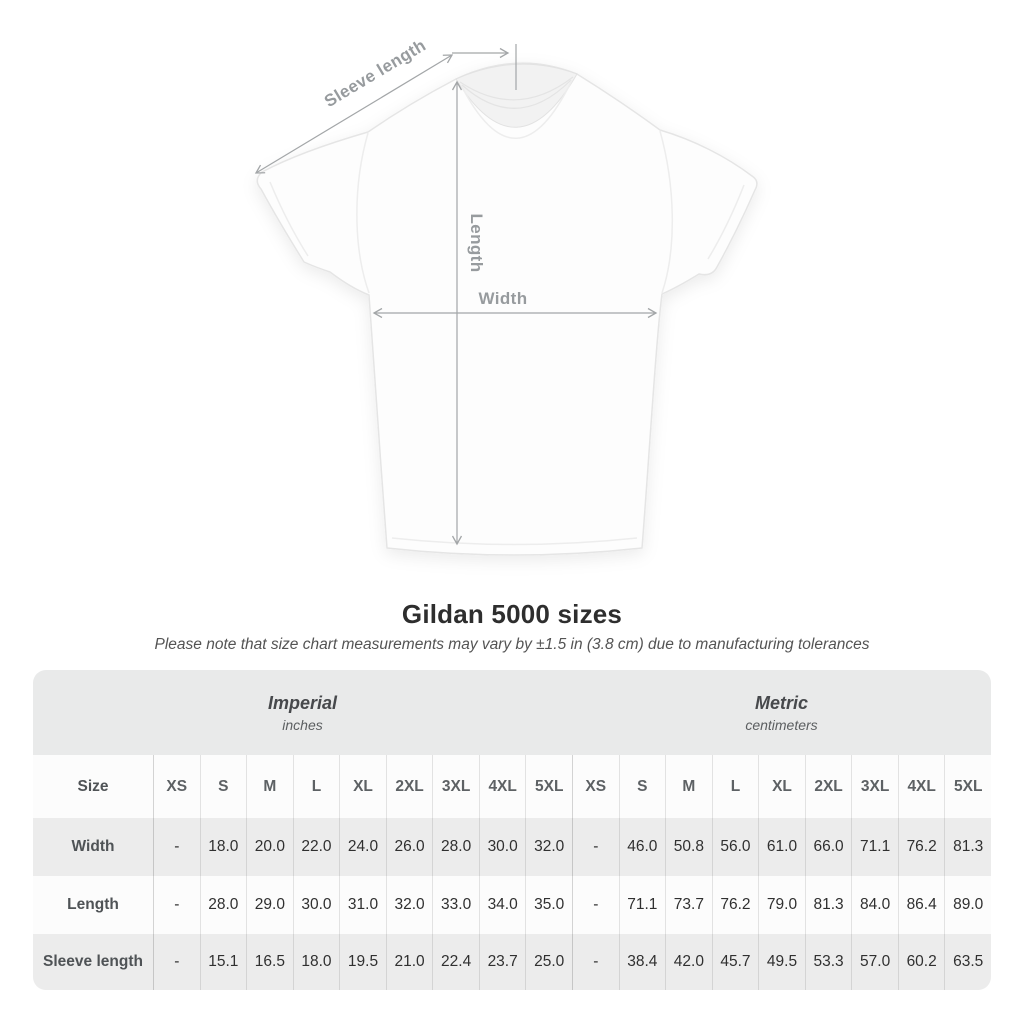 This screenshot has width=1024, height=1024. I want to click on size-header-imperial: M, so click(269, 786).